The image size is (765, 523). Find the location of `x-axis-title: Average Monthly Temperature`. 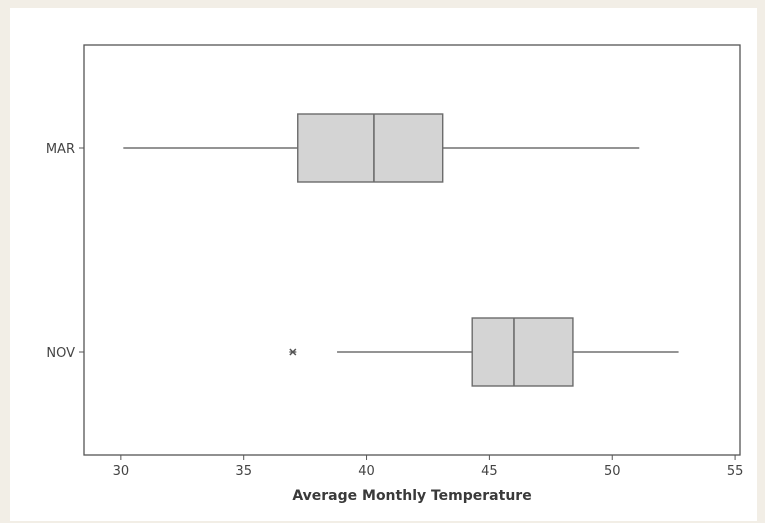

x-axis-title: Average Monthly Temperature is located at coordinates (411, 496).